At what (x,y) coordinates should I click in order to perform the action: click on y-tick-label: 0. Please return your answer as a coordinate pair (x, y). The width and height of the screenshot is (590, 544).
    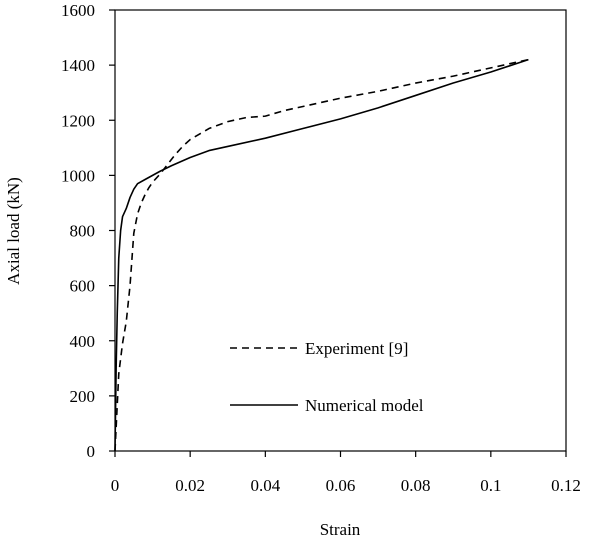
    Looking at the image, I should click on (91, 451).